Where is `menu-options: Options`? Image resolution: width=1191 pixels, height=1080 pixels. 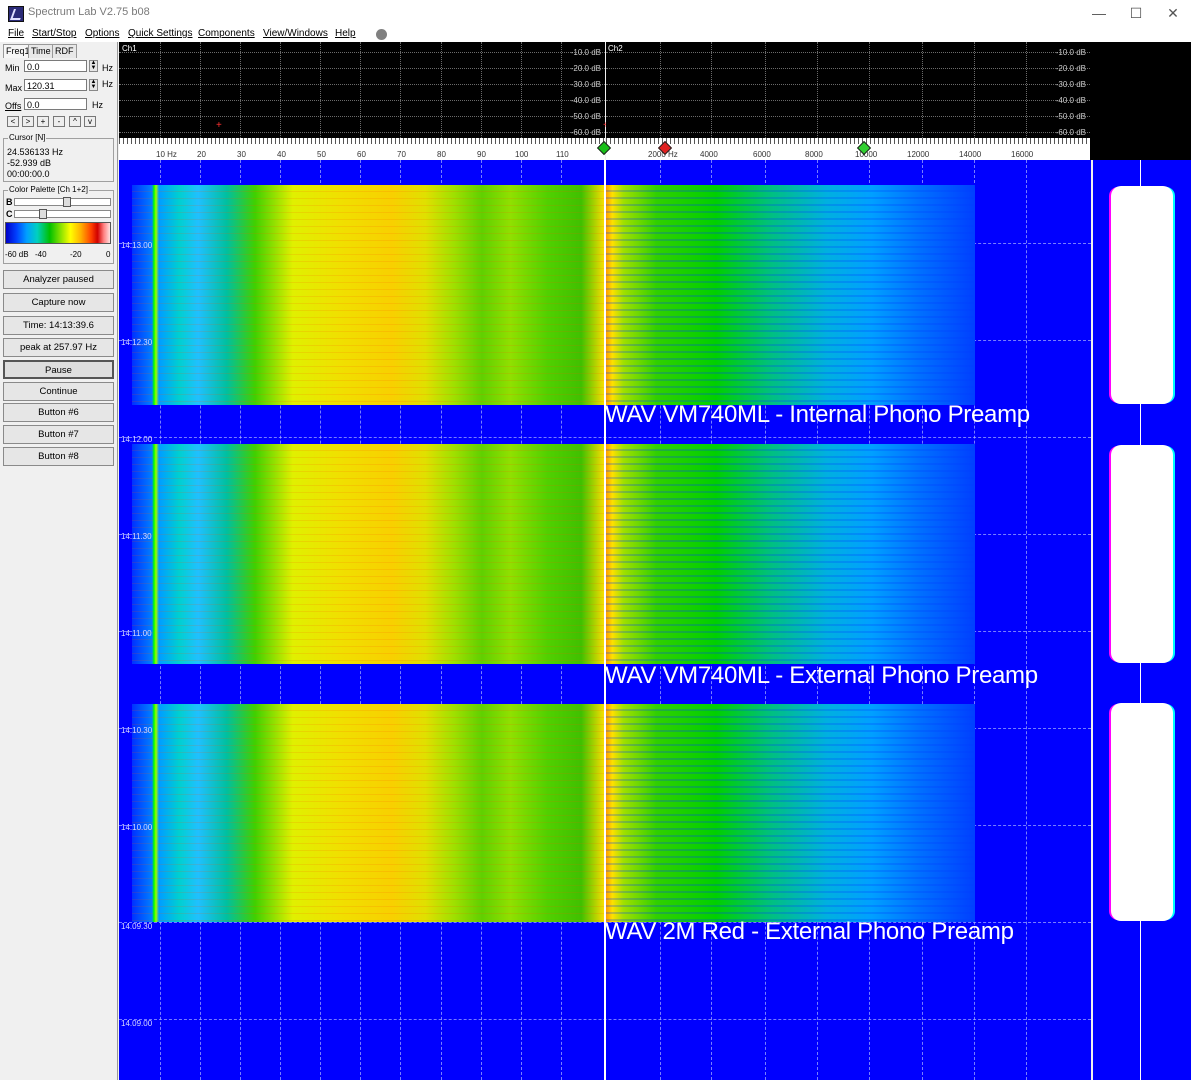
menu-options: Options is located at coordinates (102, 33).